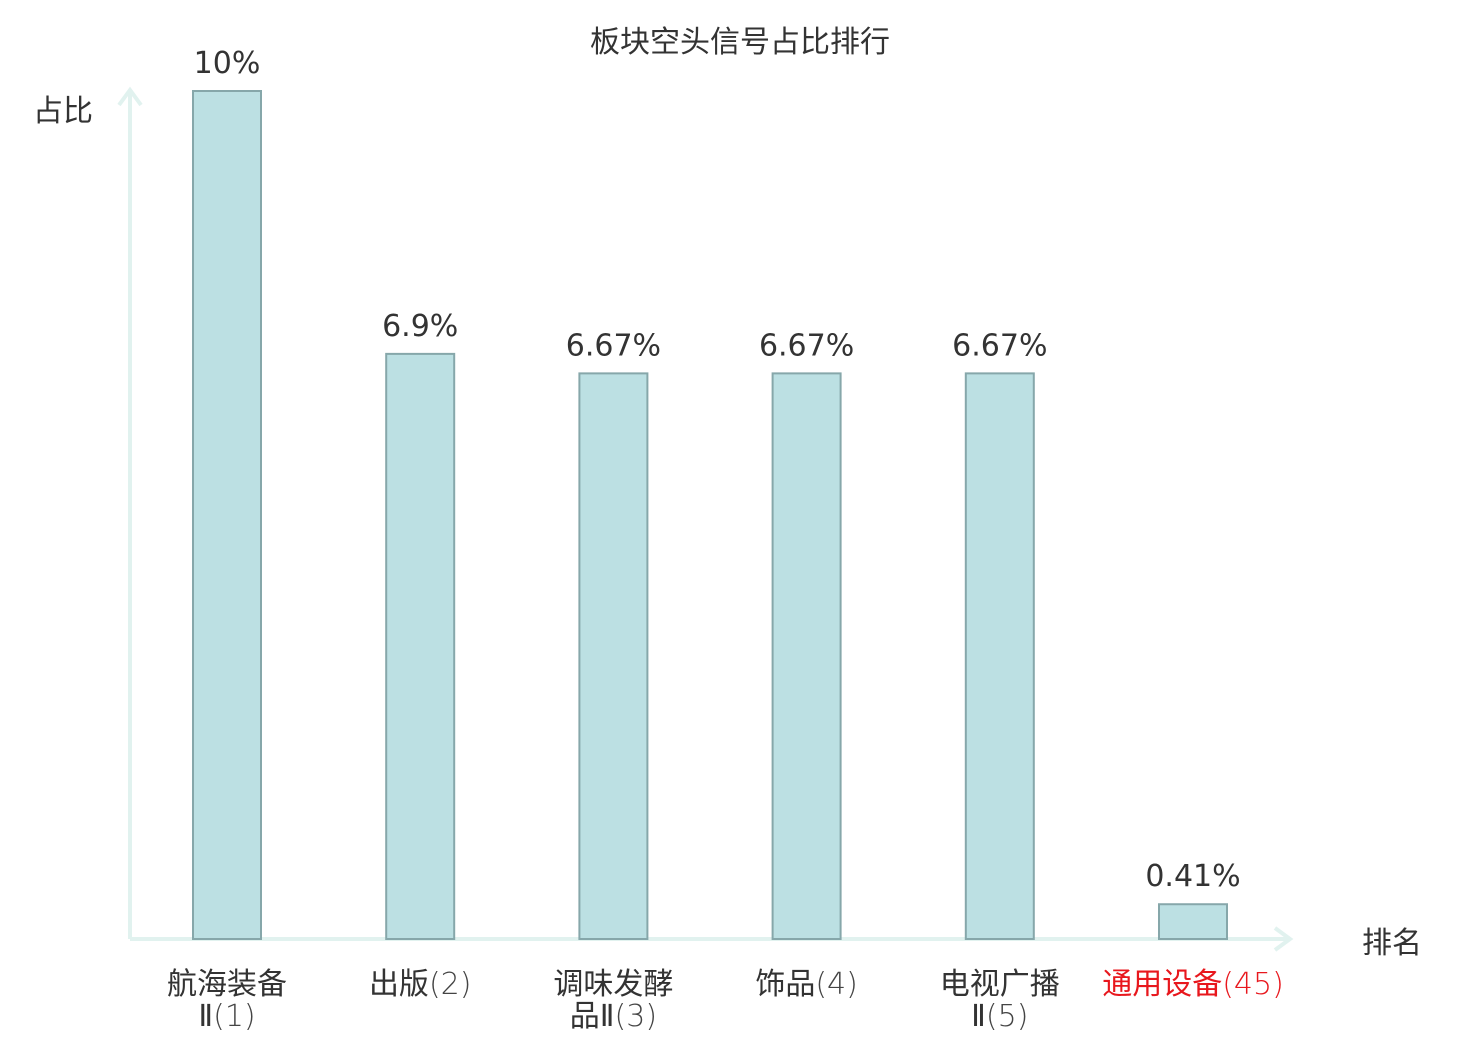 The height and width of the screenshot is (1044, 1480). I want to click on category-label: 航海装备, so click(227, 984).